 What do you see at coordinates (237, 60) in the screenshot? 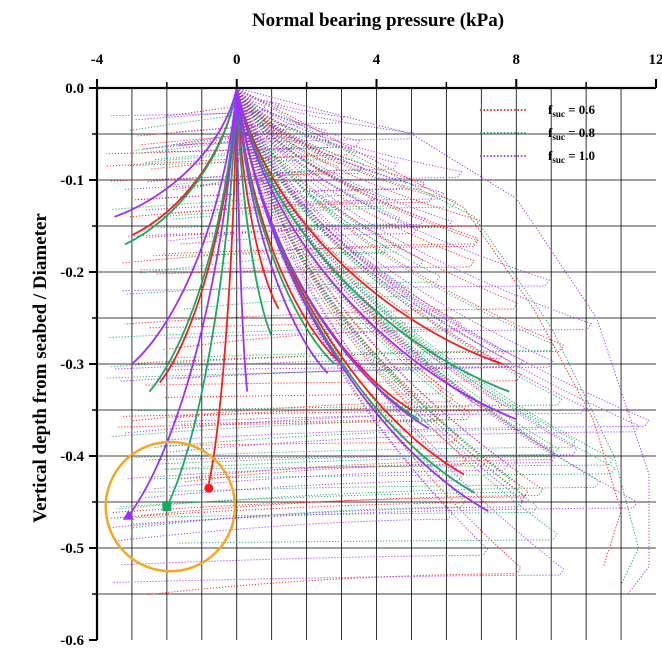
I see `x-tick-label: 0` at bounding box center [237, 60].